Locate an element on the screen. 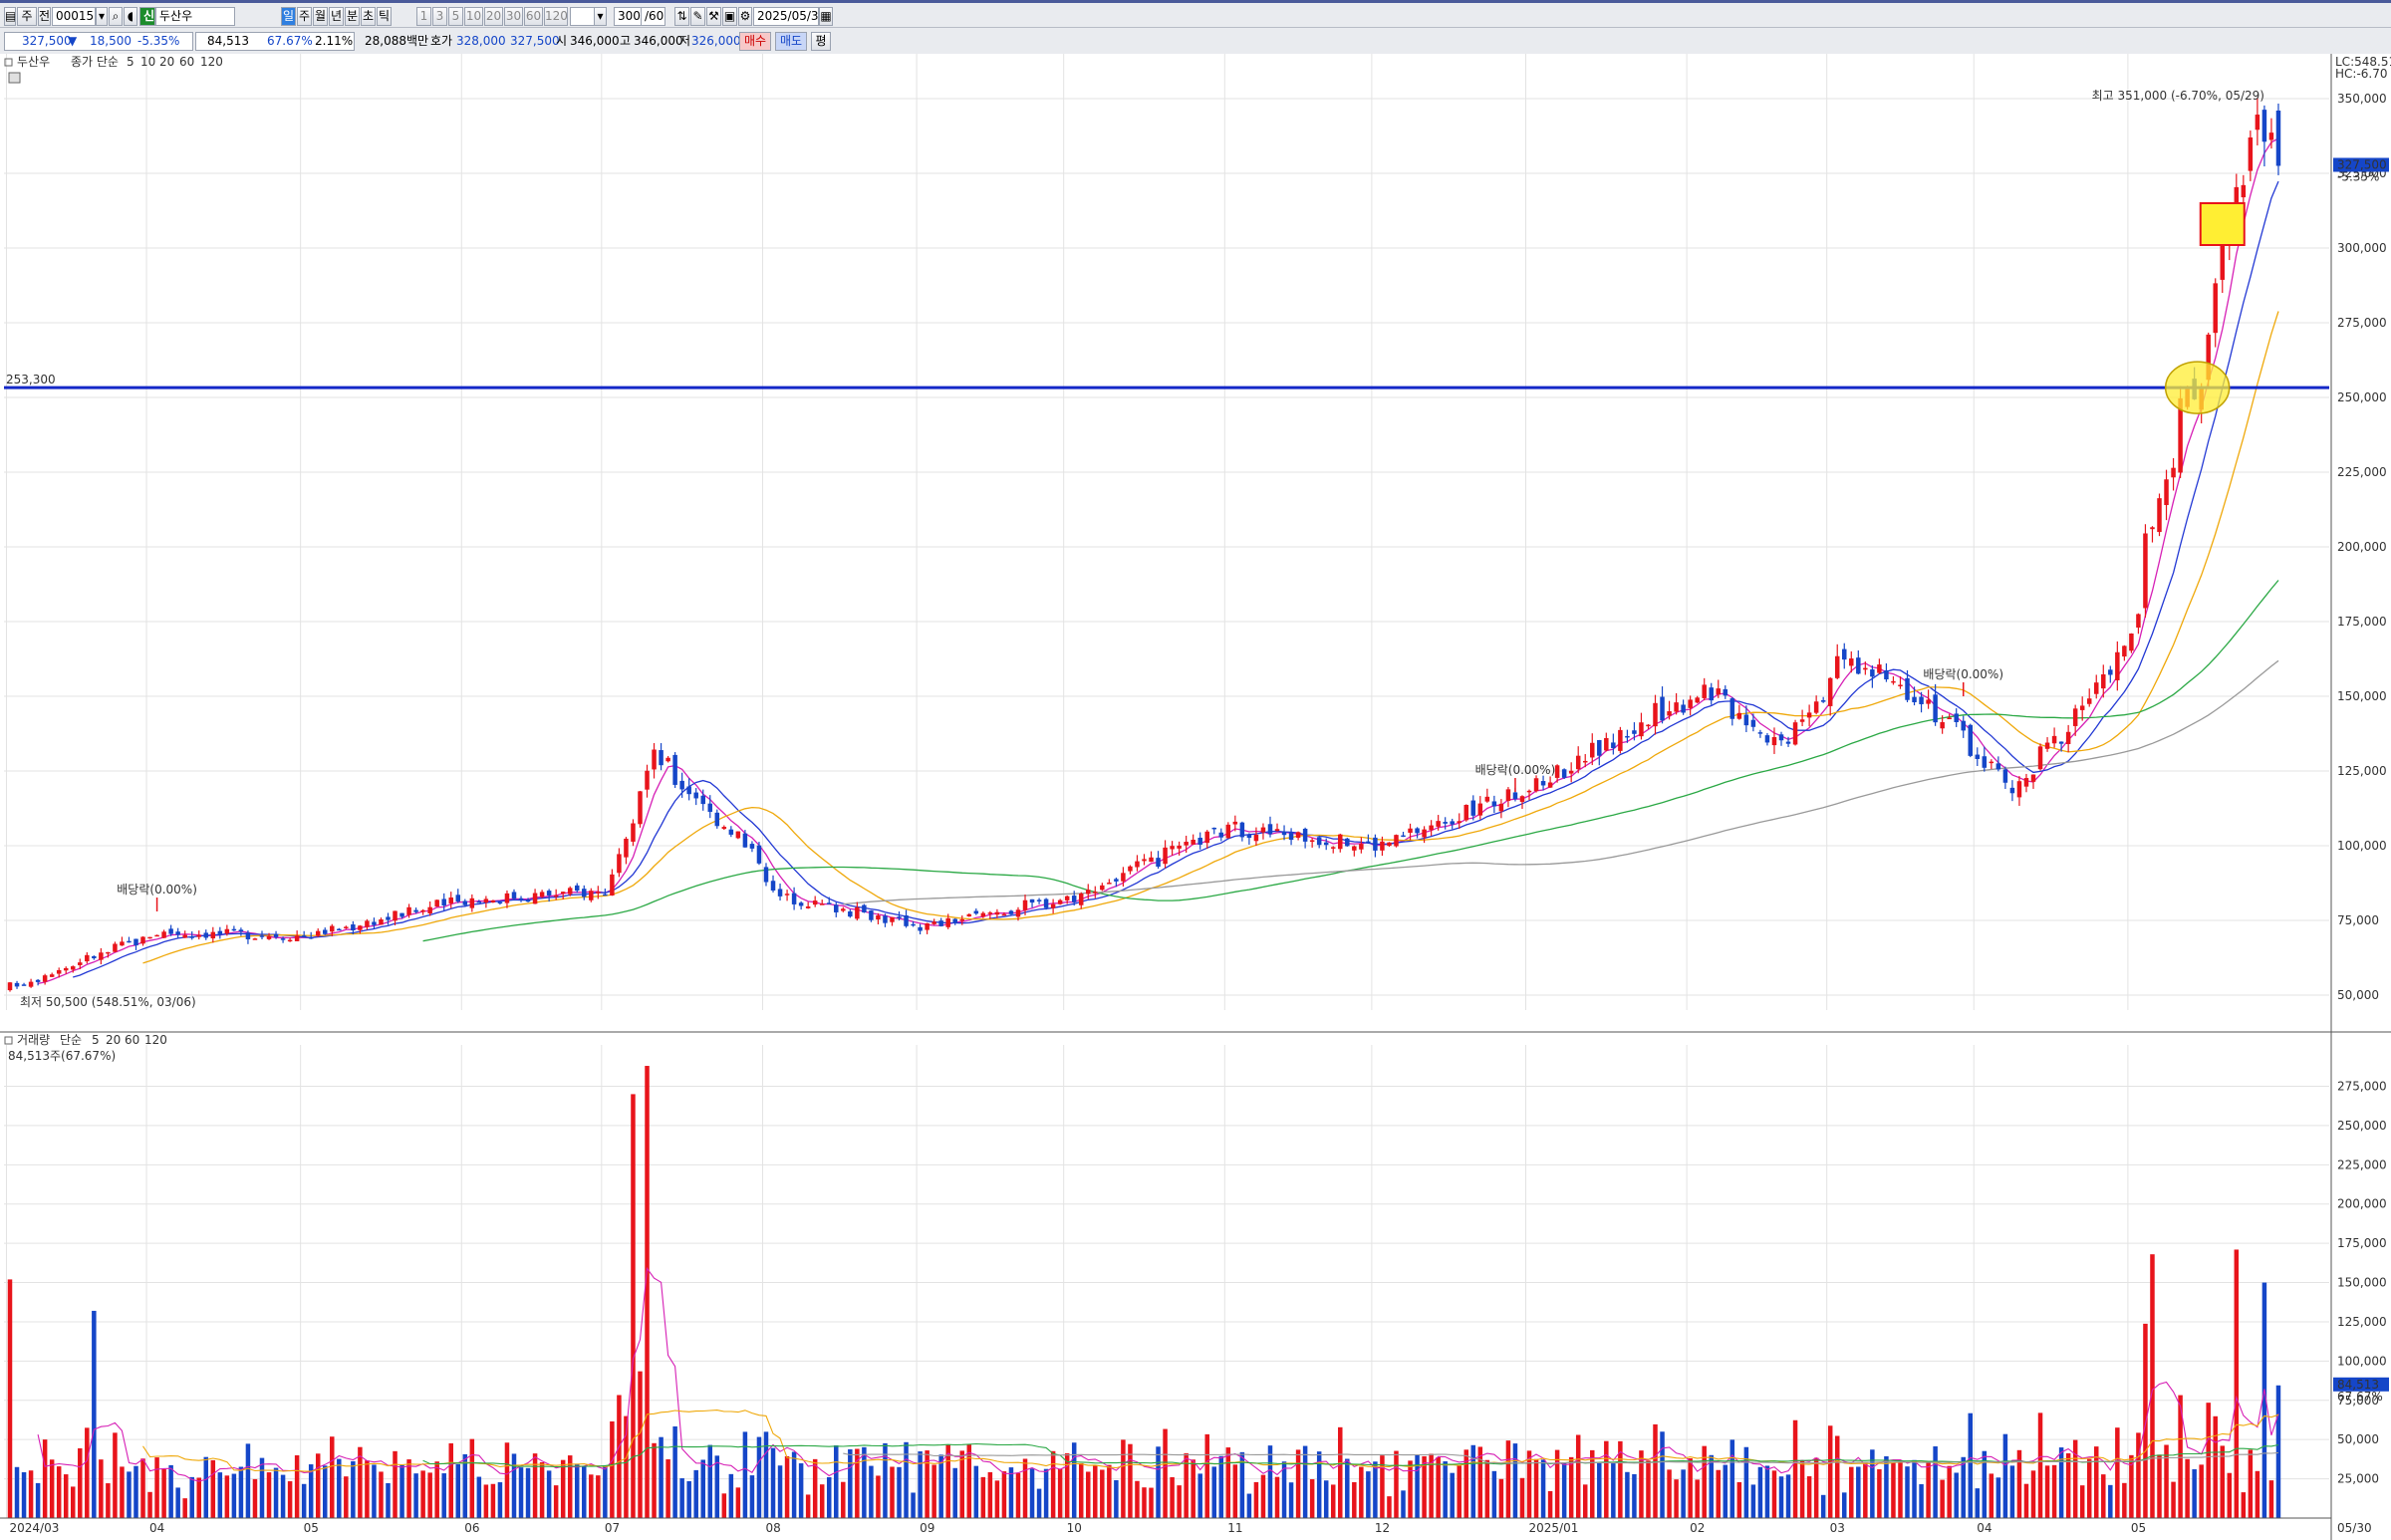 The width and height of the screenshot is (2391, 1540). all-select: 전 is located at coordinates (45, 16).